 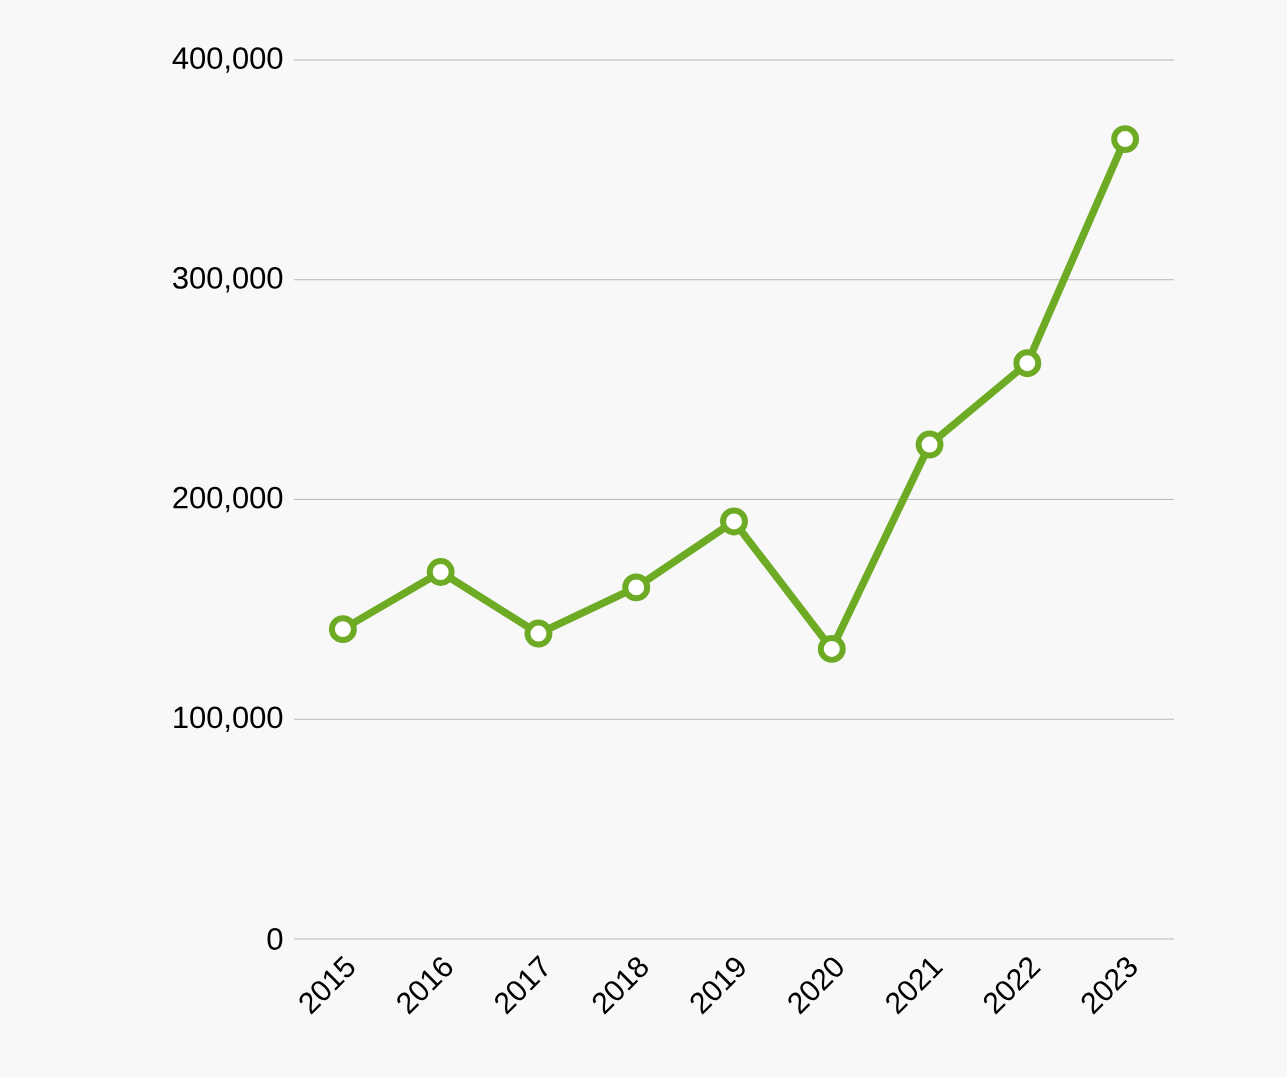 What do you see at coordinates (227, 60) in the screenshot?
I see `y-tick-label: 400,000` at bounding box center [227, 60].